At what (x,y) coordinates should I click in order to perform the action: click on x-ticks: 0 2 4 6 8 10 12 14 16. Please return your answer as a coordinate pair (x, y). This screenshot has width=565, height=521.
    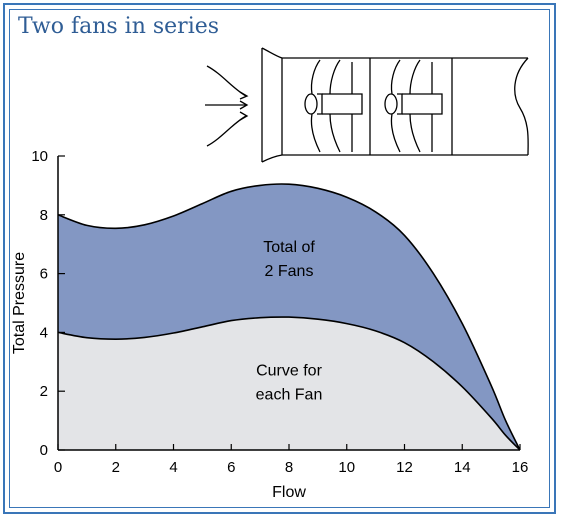
    Looking at the image, I should click on (291, 460).